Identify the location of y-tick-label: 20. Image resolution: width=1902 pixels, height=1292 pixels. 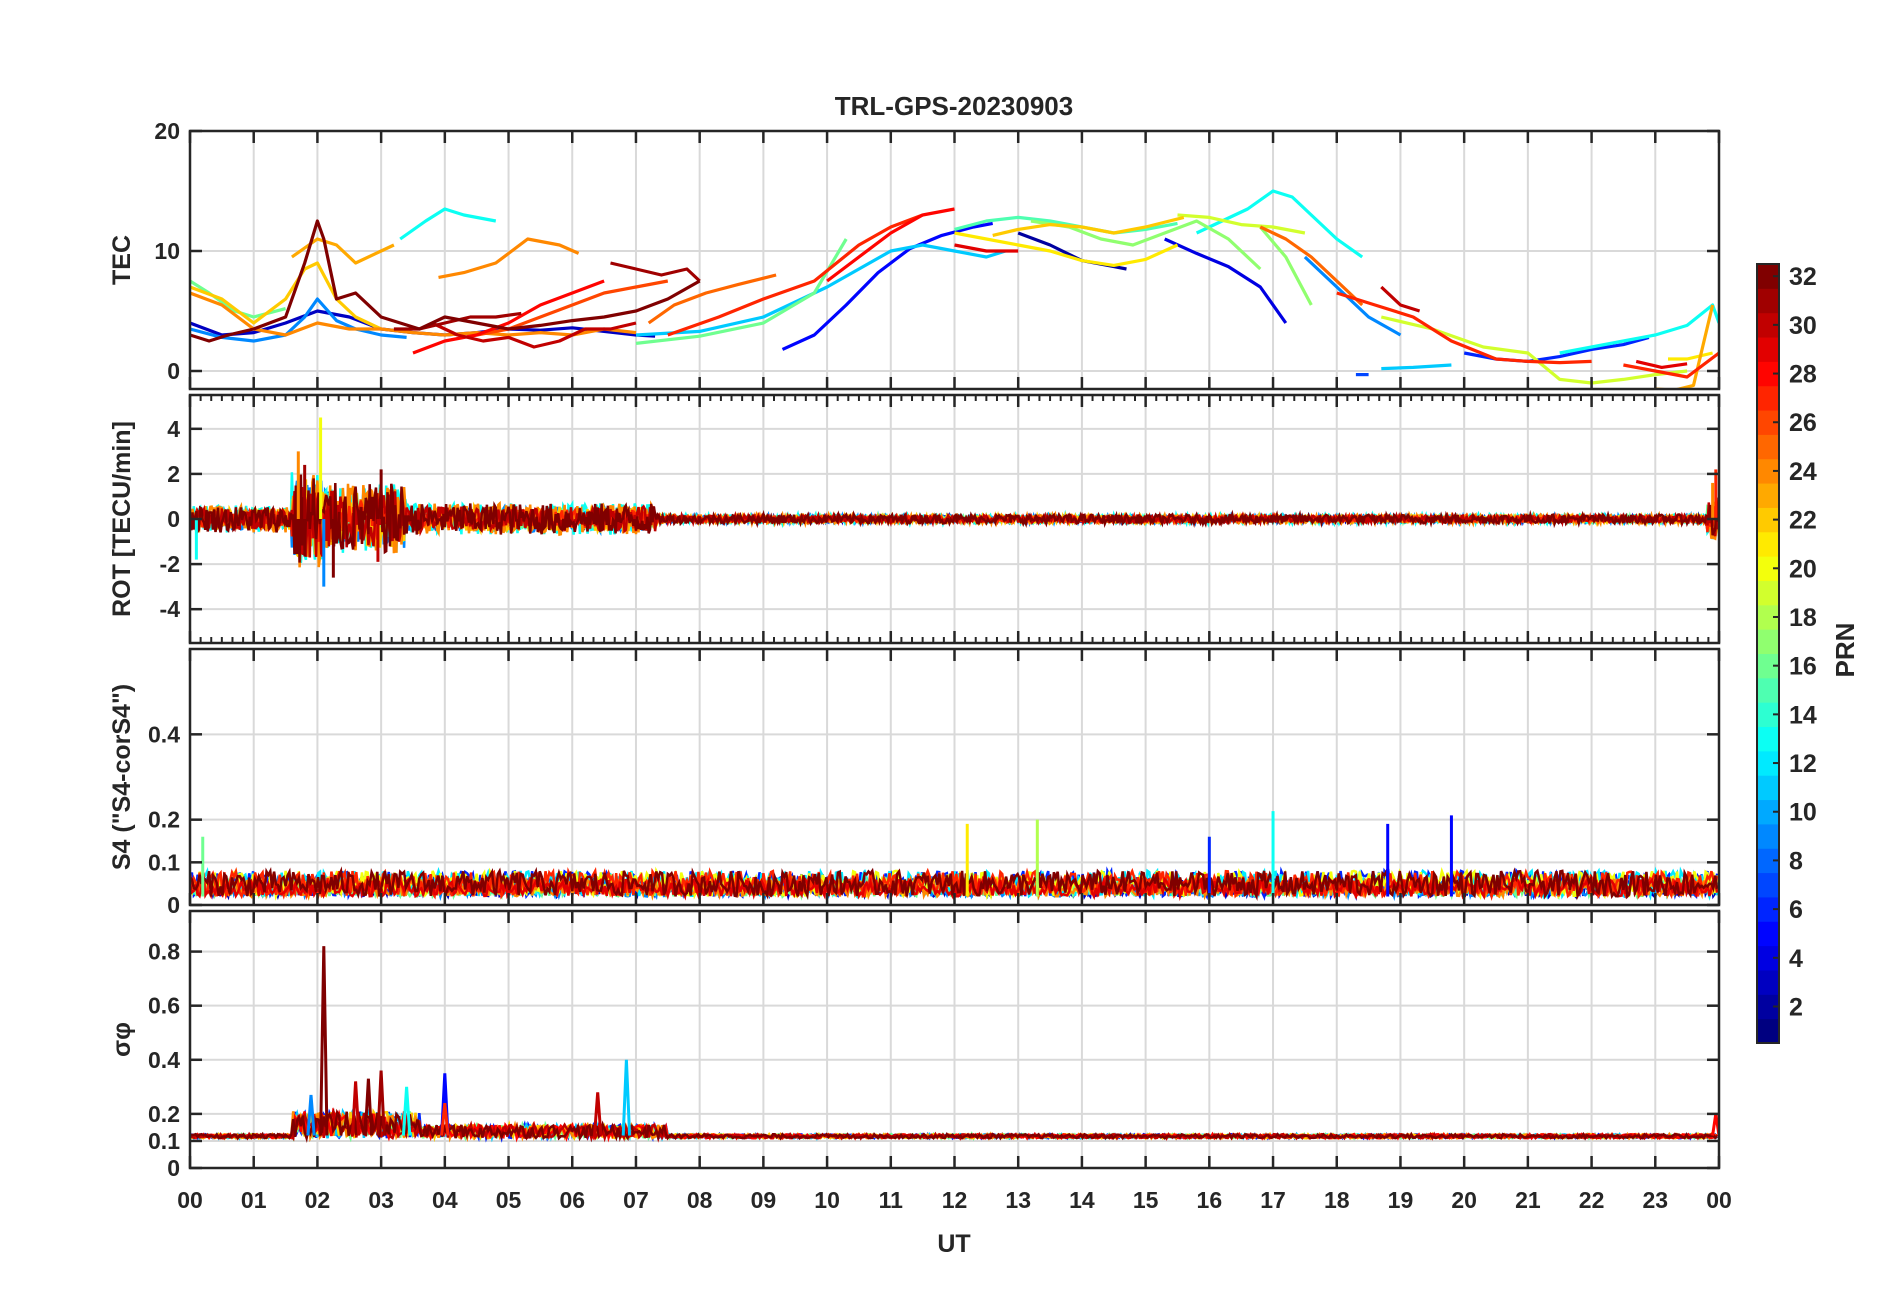
(167, 131).